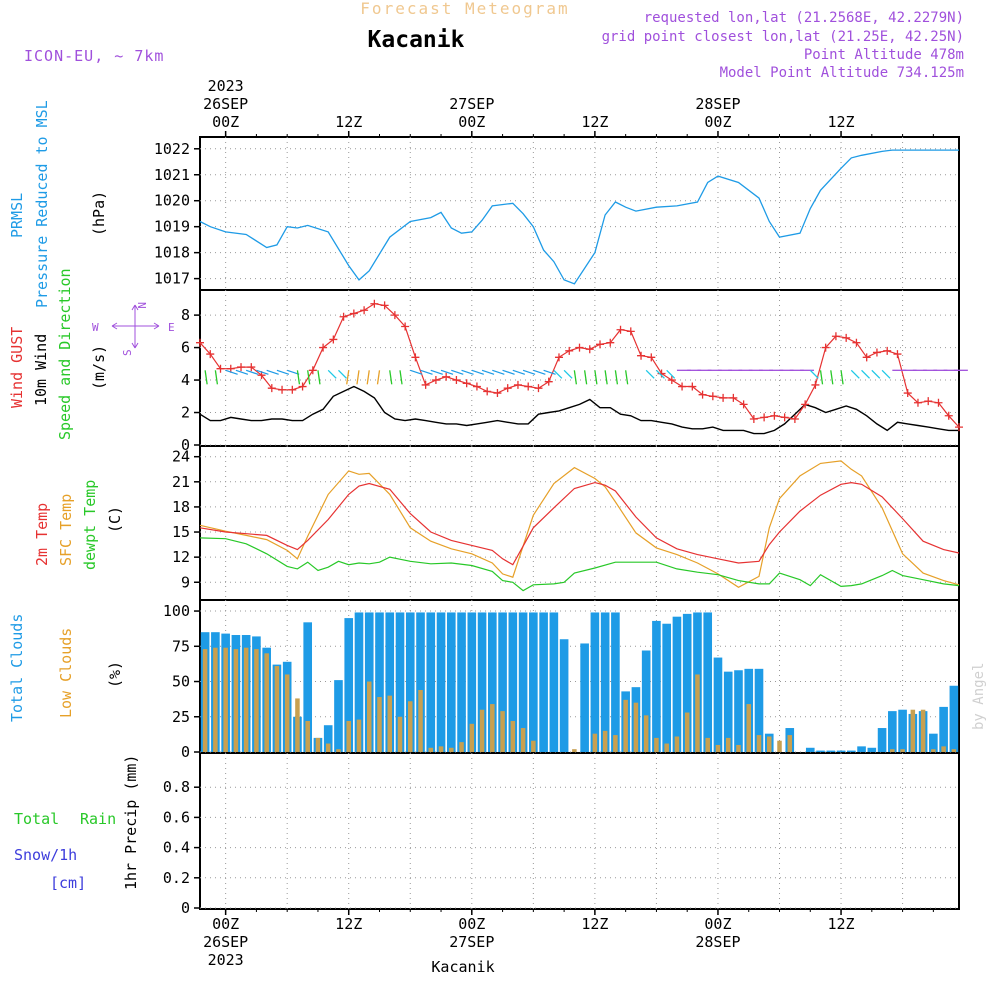 The image size is (1000, 1000). I want to click on pressure-msl-label: Pressure Reduced to MSL, so click(42, 204).